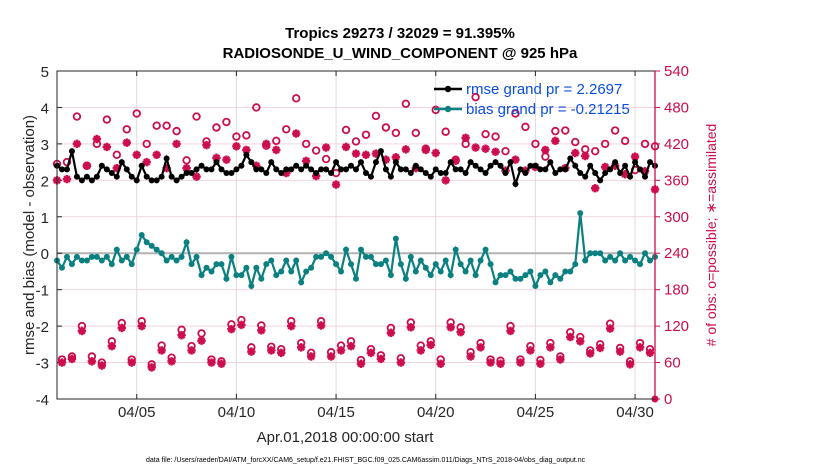 Image resolution: width=830 pixels, height=470 pixels. Describe the element at coordinates (237, 412) in the screenshot. I see `x-tick-label: 04/10` at that location.